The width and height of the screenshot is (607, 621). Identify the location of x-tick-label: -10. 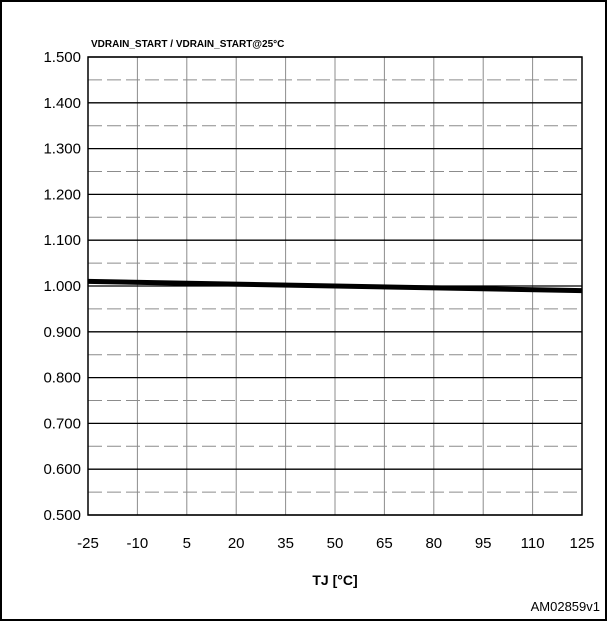
(138, 543).